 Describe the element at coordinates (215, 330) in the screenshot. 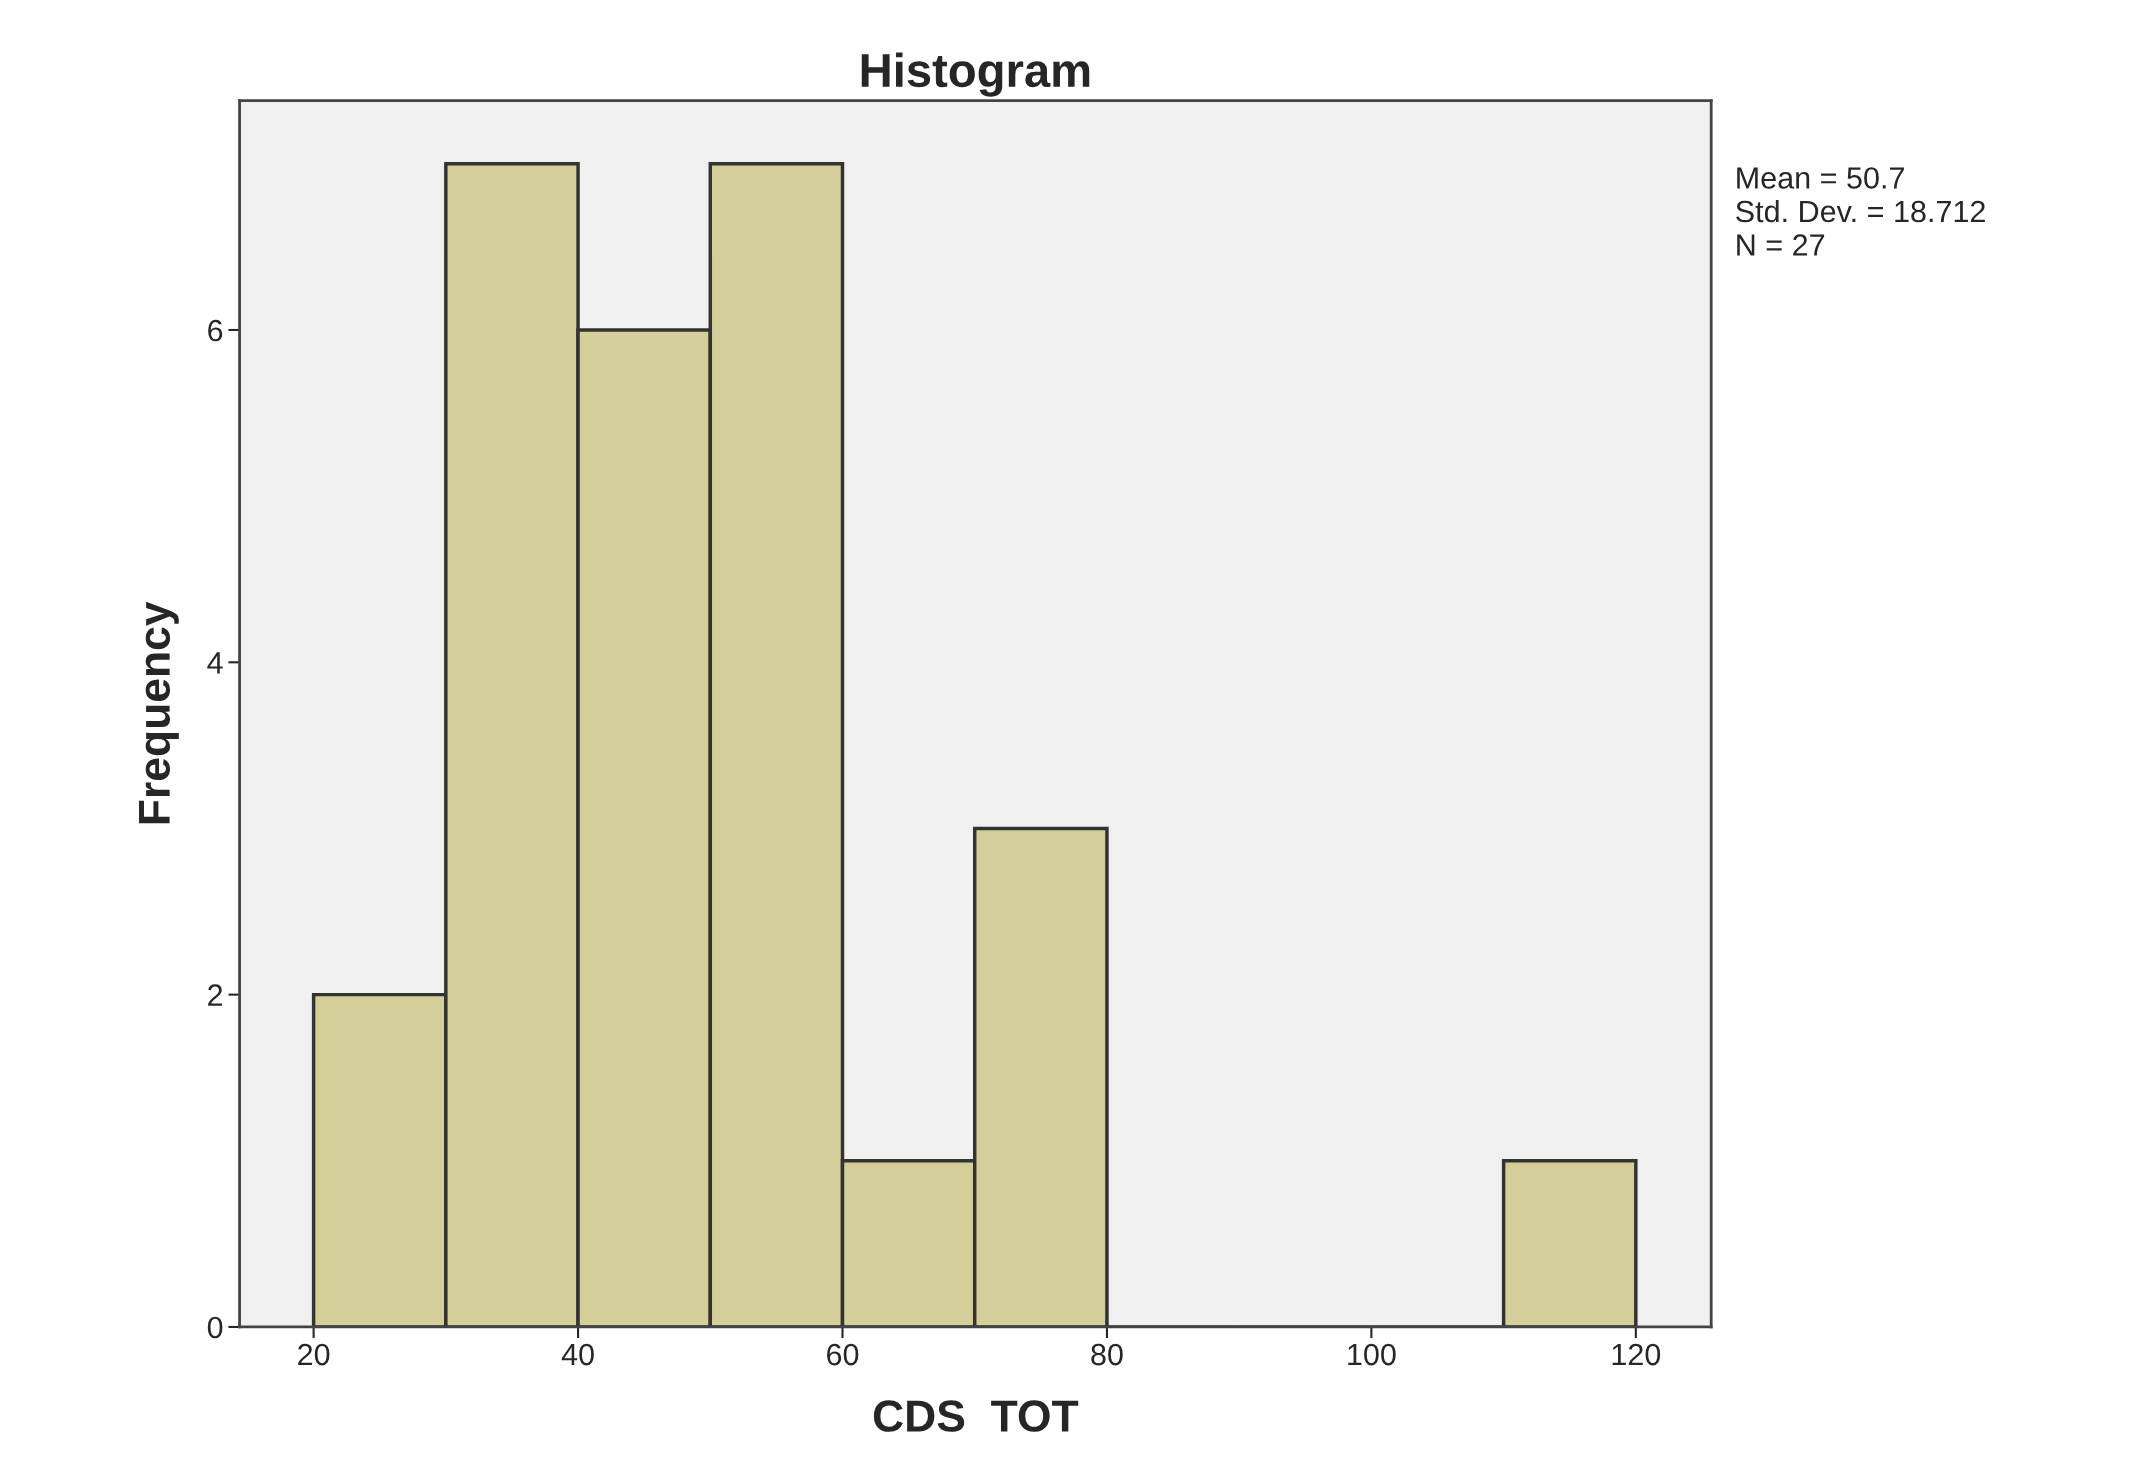

I see `y-tick-label: 6` at that location.